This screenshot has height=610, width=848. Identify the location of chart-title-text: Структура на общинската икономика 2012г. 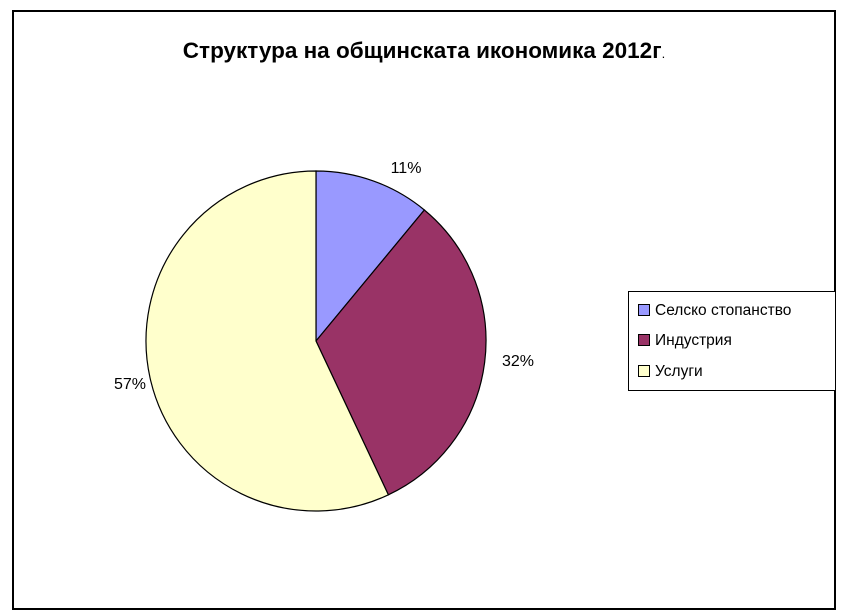
(422, 50).